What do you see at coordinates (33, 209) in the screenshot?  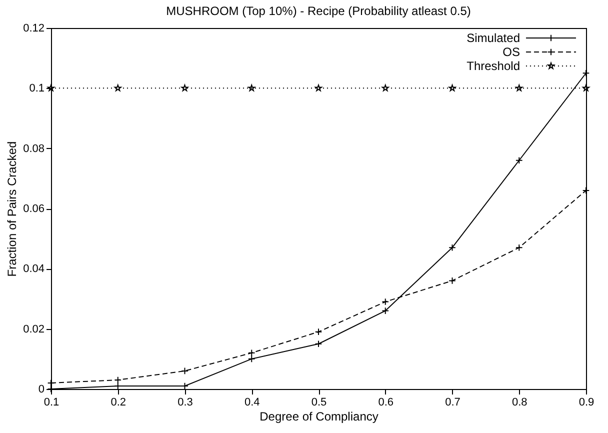 I see `y-tick-label: 0.06` at bounding box center [33, 209].